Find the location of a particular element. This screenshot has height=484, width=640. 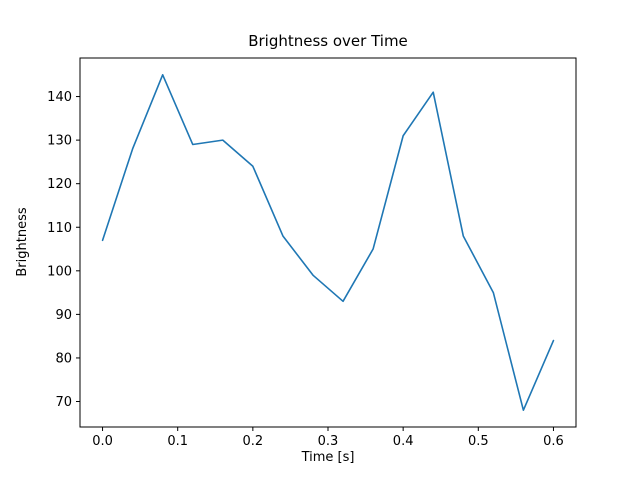

x-tick-label: 0.0 is located at coordinates (102, 441).